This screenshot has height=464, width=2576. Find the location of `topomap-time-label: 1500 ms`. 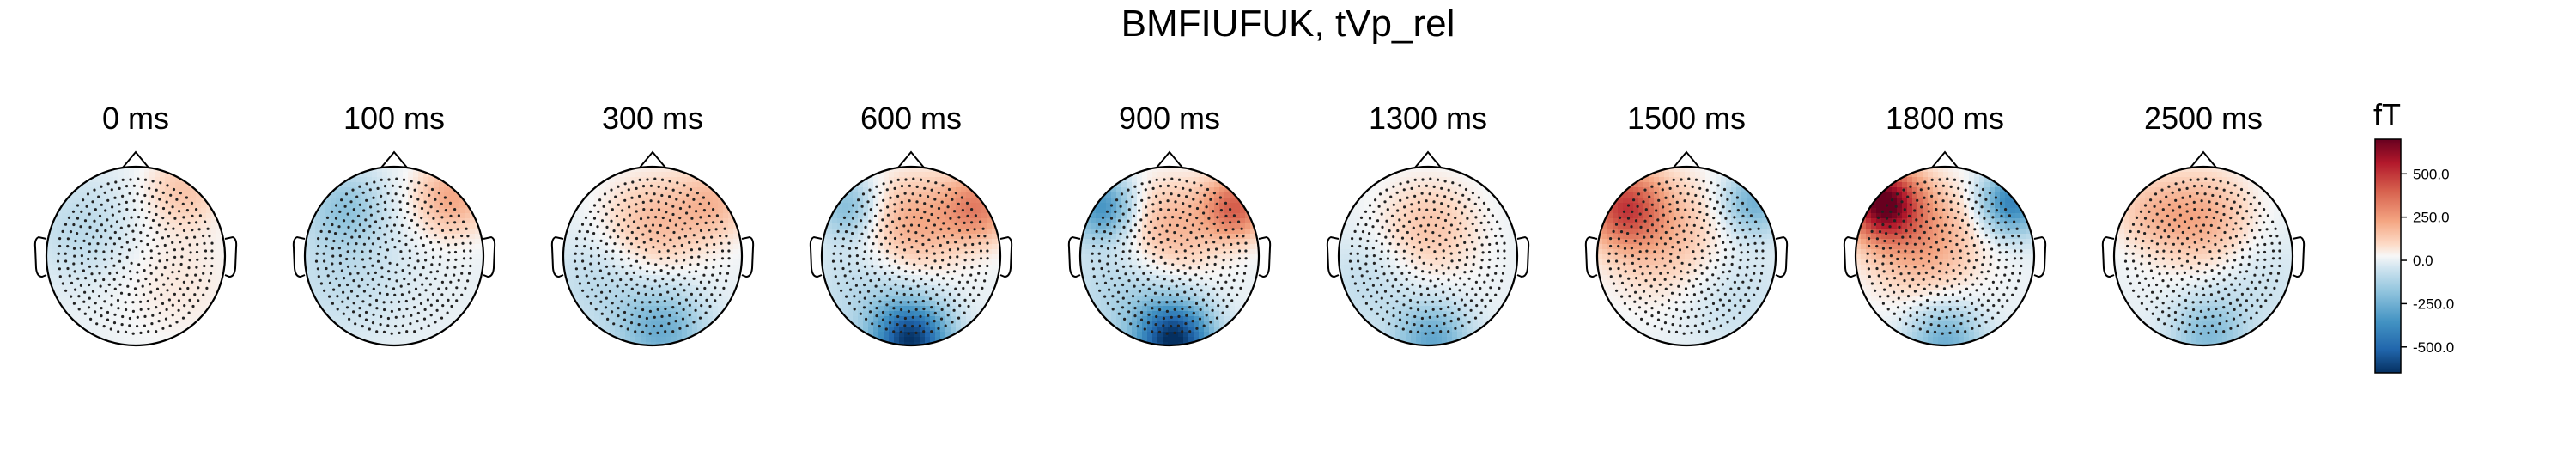

topomap-time-label: 1500 ms is located at coordinates (1686, 118).